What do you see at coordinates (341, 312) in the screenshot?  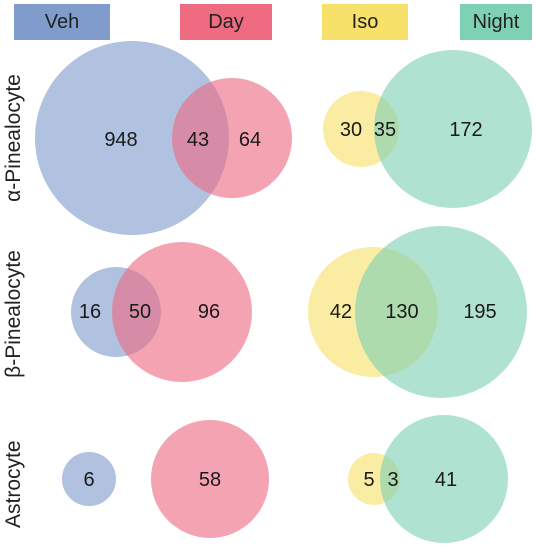 I see `venn-count-only-a: 42` at bounding box center [341, 312].